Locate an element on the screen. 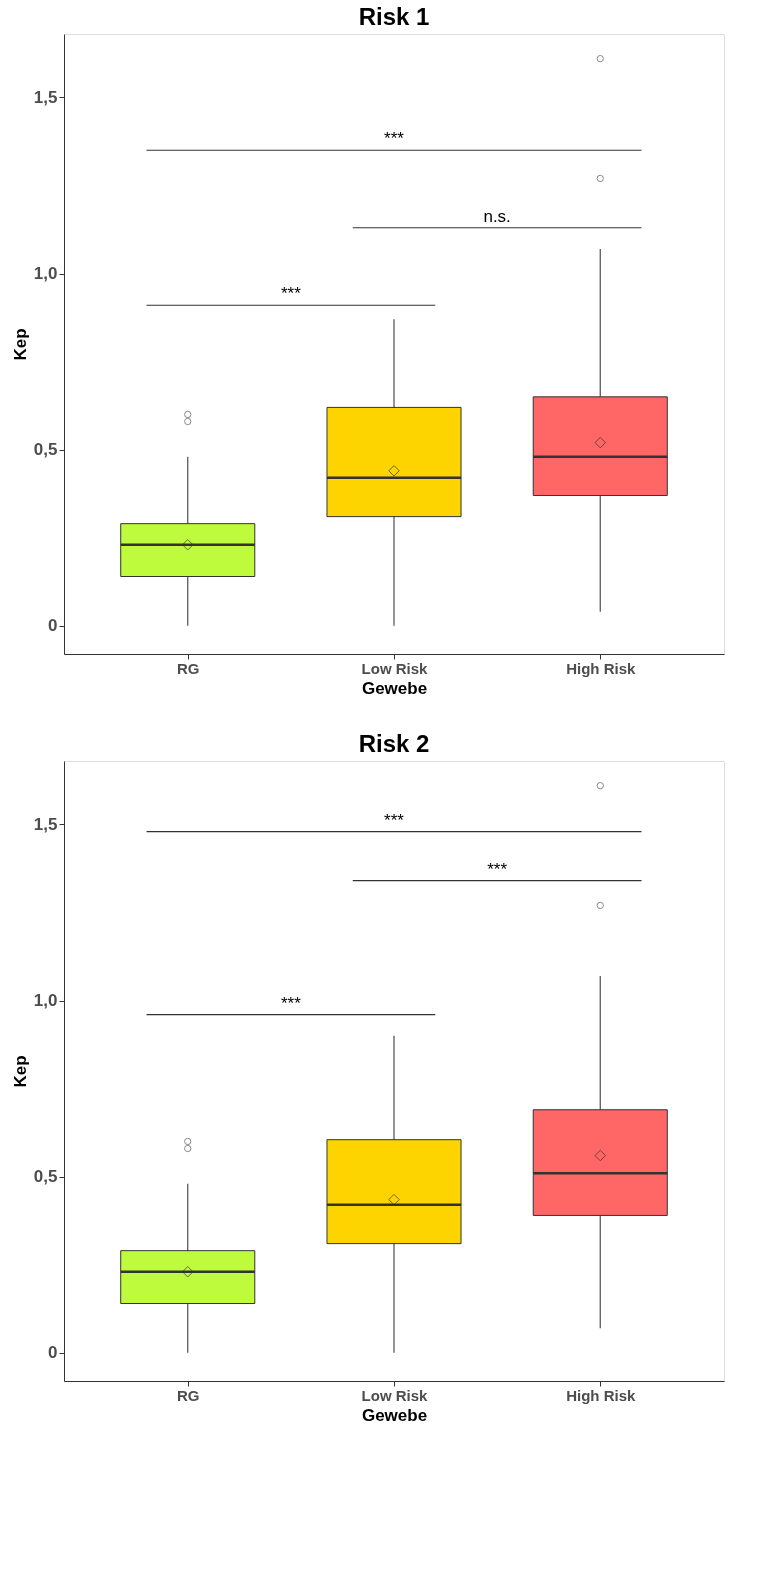 The height and width of the screenshot is (1595, 765). chart-title: Risk 1 is located at coordinates (394, 16).